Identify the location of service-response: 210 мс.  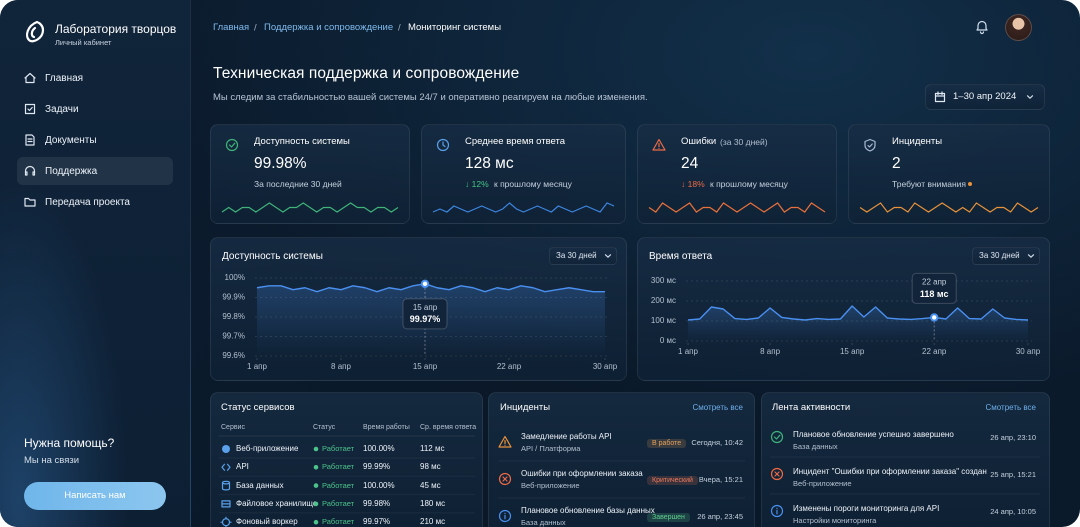
(433, 522).